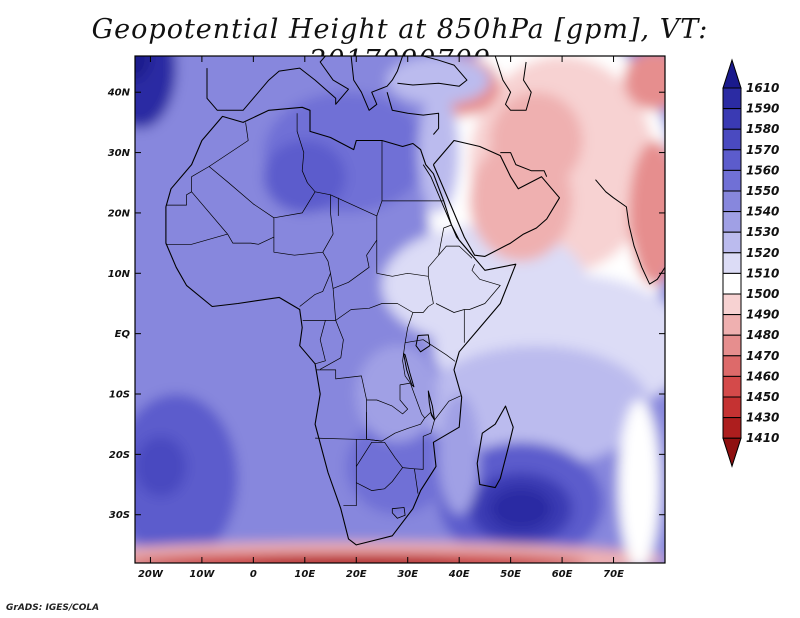  What do you see at coordinates (119, 395) in the screenshot?
I see `lat-tick-label: 10S` at bounding box center [119, 395].